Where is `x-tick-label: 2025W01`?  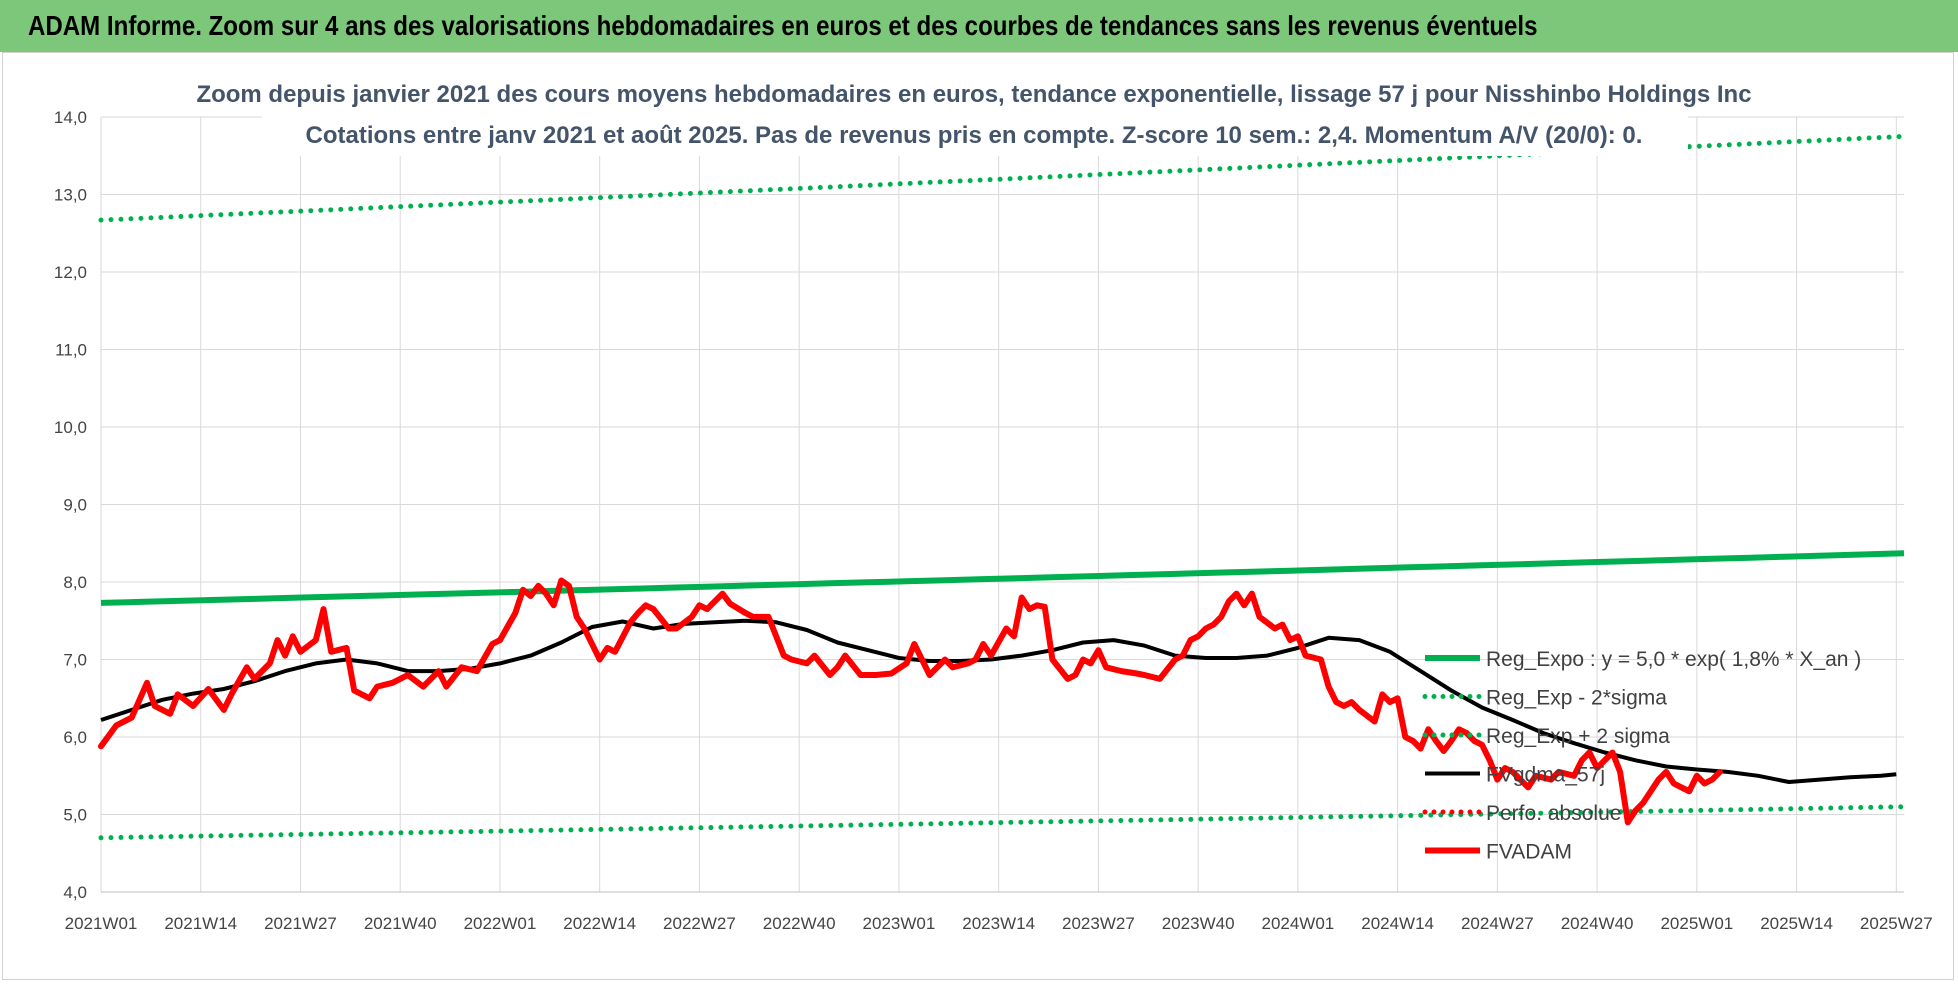
x-tick-label: 2025W01 is located at coordinates (1696, 923).